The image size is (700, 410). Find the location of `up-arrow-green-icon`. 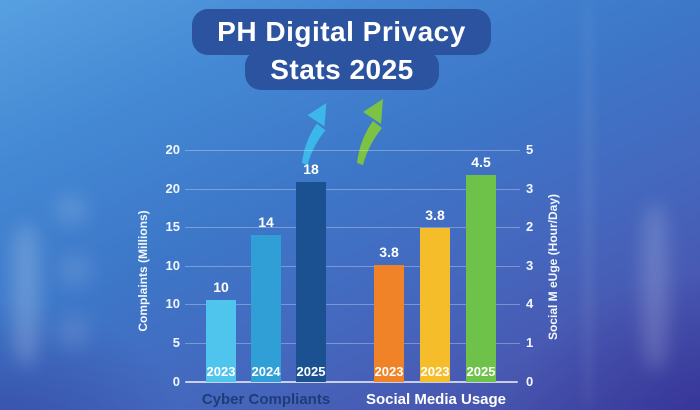

up-arrow-green-icon is located at coordinates (370, 132).